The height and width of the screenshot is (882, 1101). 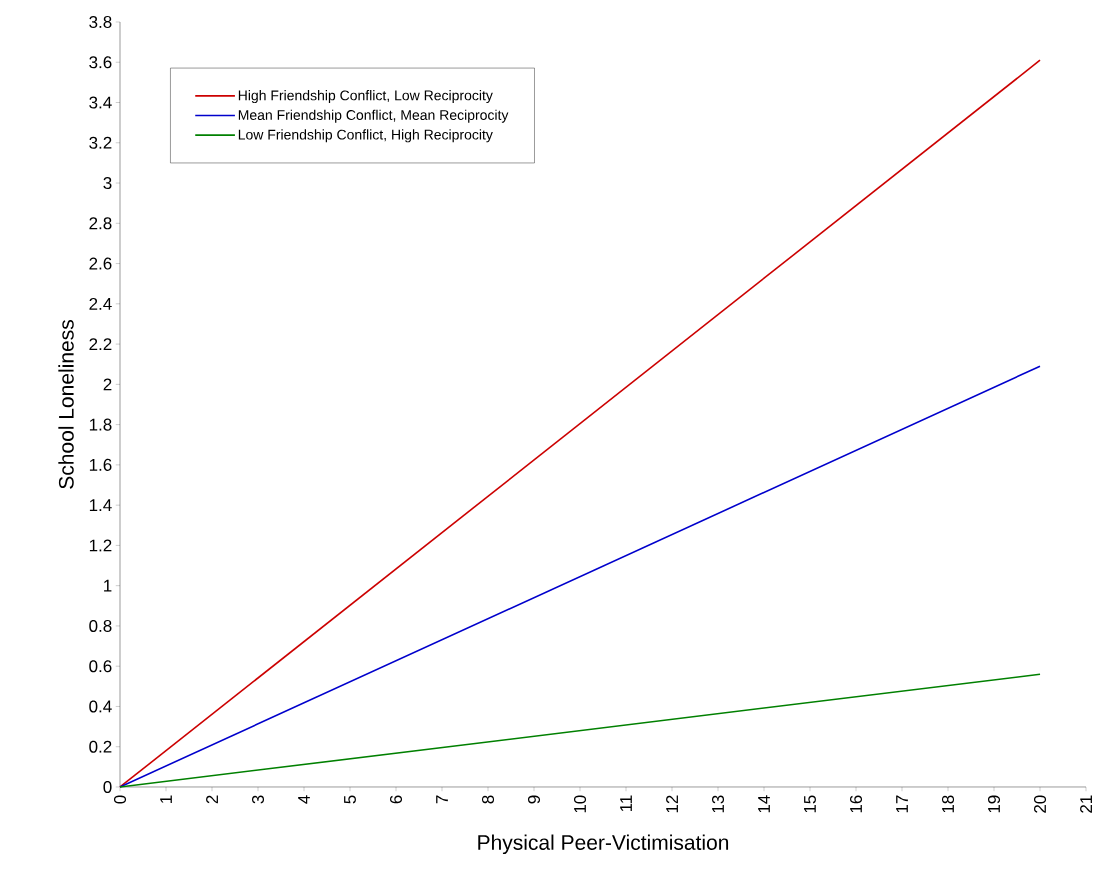 I want to click on x-tick-label: 14, so click(x=764, y=804).